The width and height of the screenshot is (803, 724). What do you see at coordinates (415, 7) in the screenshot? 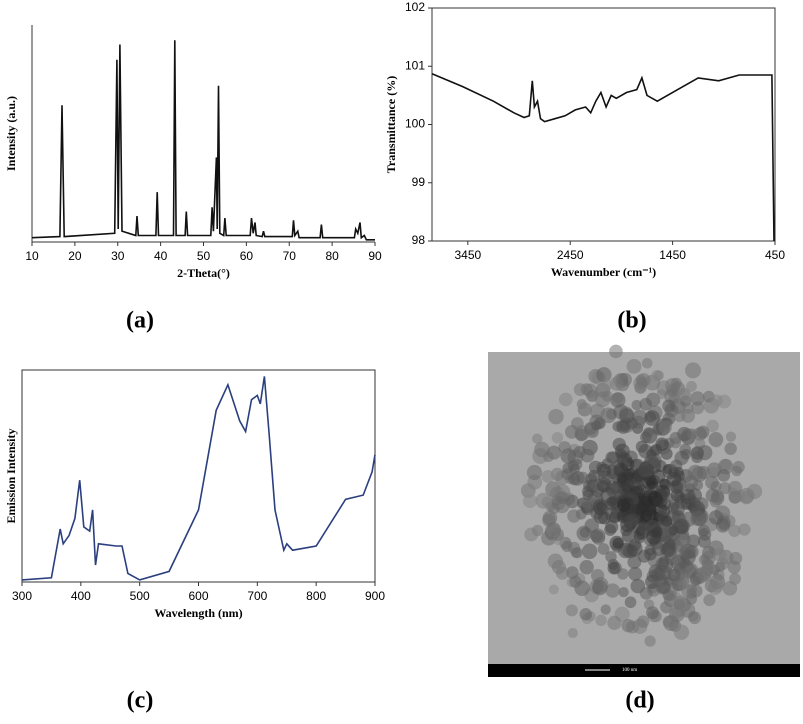
I see `y-tick-label: 102` at bounding box center [415, 7].